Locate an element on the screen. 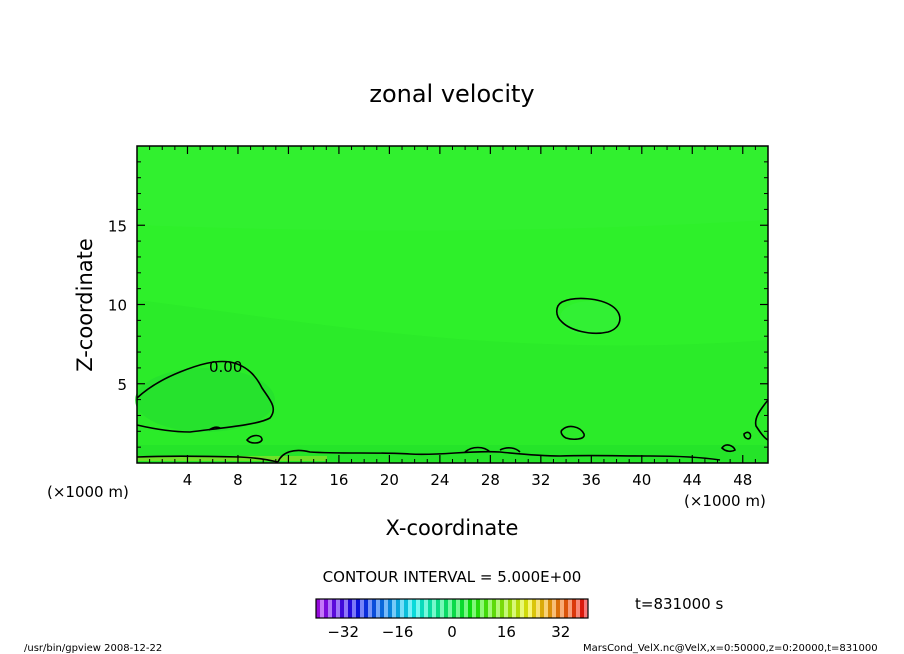  colorbar-tick-label: −16 is located at coordinates (398, 632).